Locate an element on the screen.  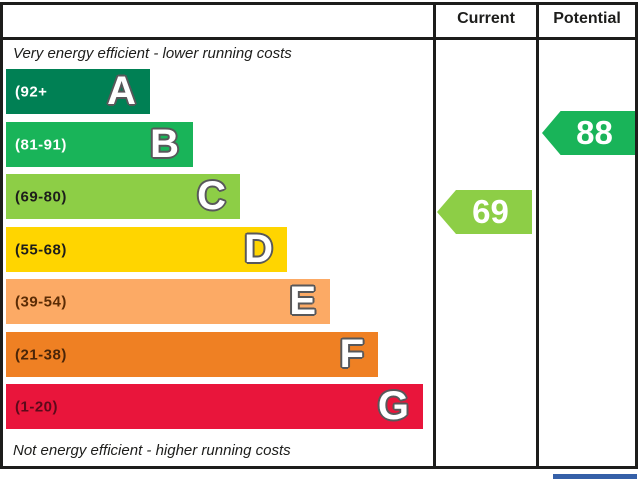
current-rating-value: 69 is located at coordinates (490, 211).